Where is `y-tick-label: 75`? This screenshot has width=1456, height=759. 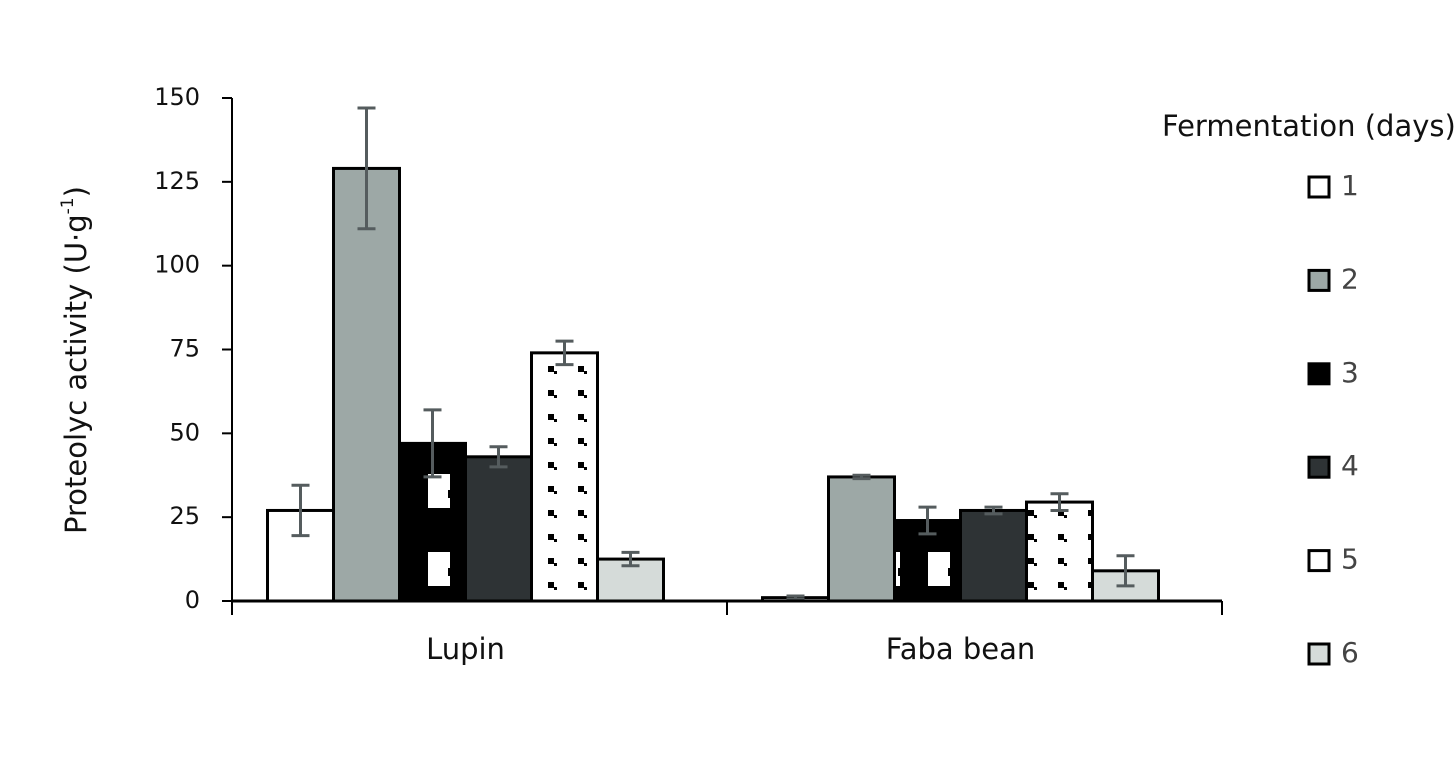
y-tick-label: 75 is located at coordinates (184, 349).